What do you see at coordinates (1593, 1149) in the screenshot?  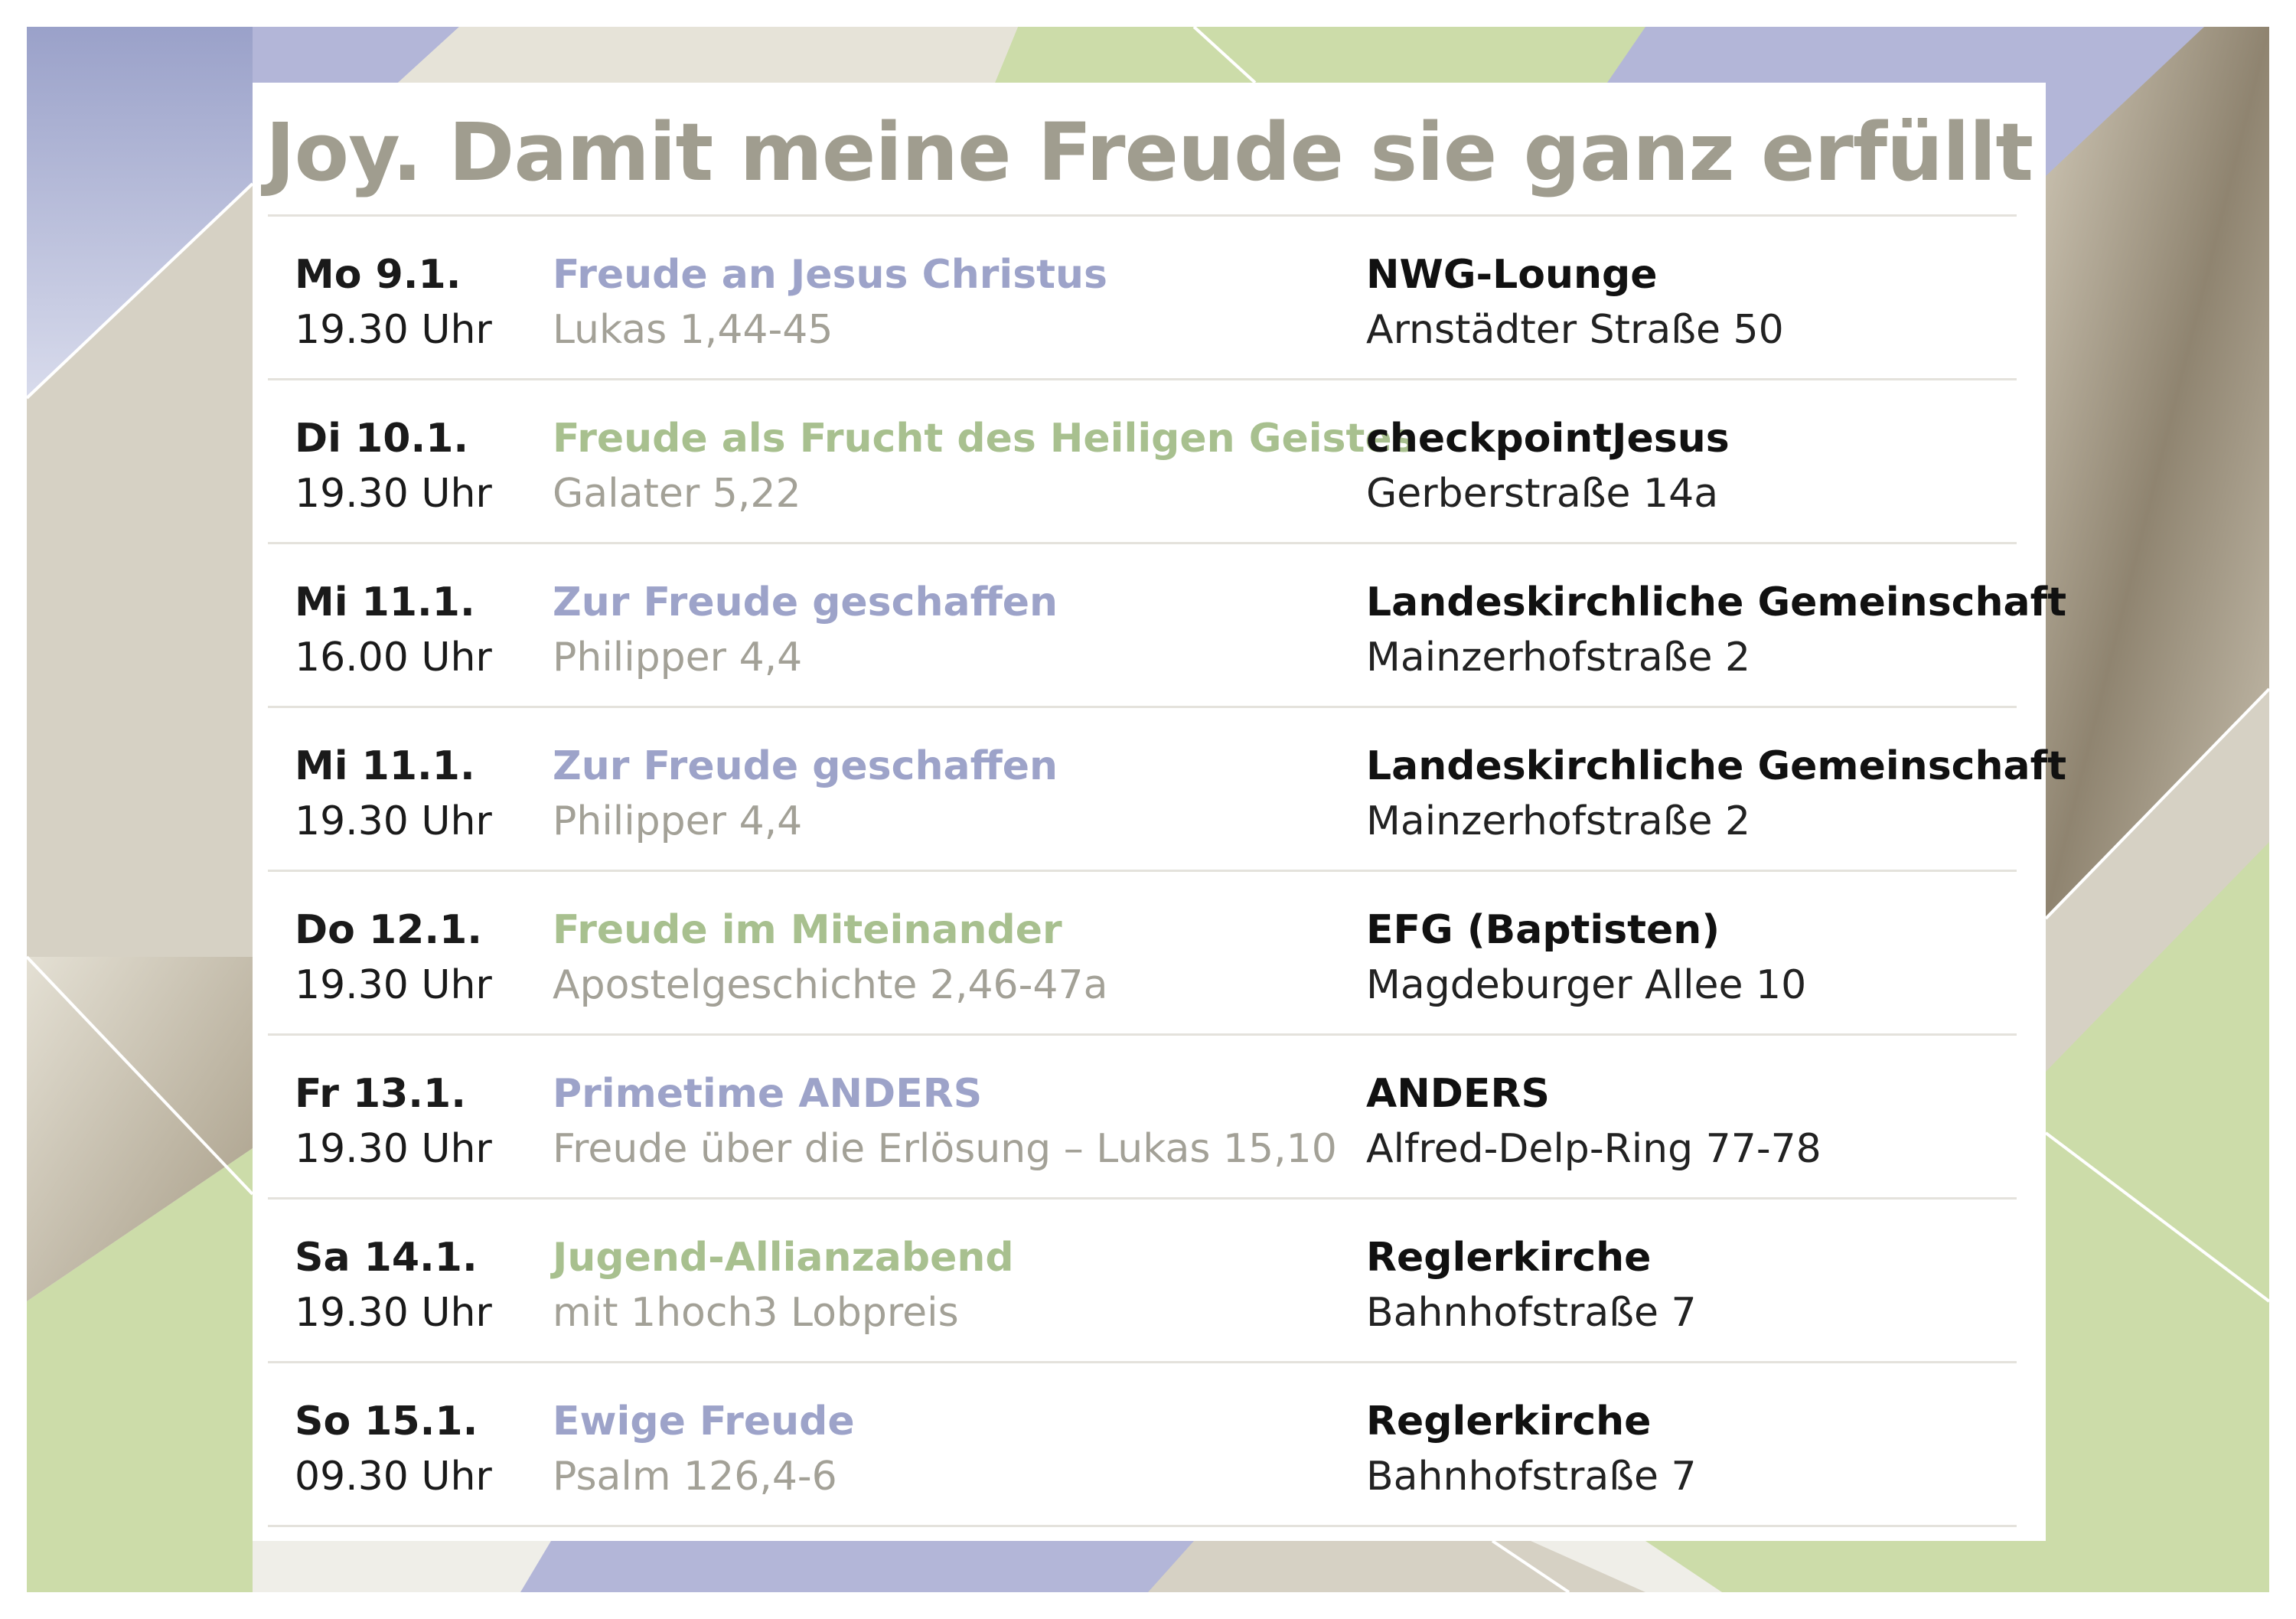 I see `event-address: Alfred-Delp-Ring 77-78` at bounding box center [1593, 1149].